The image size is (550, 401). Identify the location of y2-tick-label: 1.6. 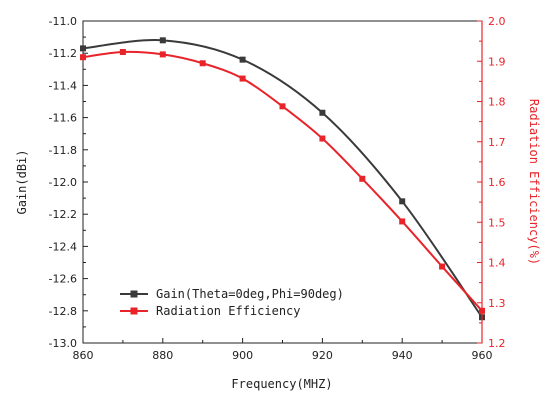
(497, 182).